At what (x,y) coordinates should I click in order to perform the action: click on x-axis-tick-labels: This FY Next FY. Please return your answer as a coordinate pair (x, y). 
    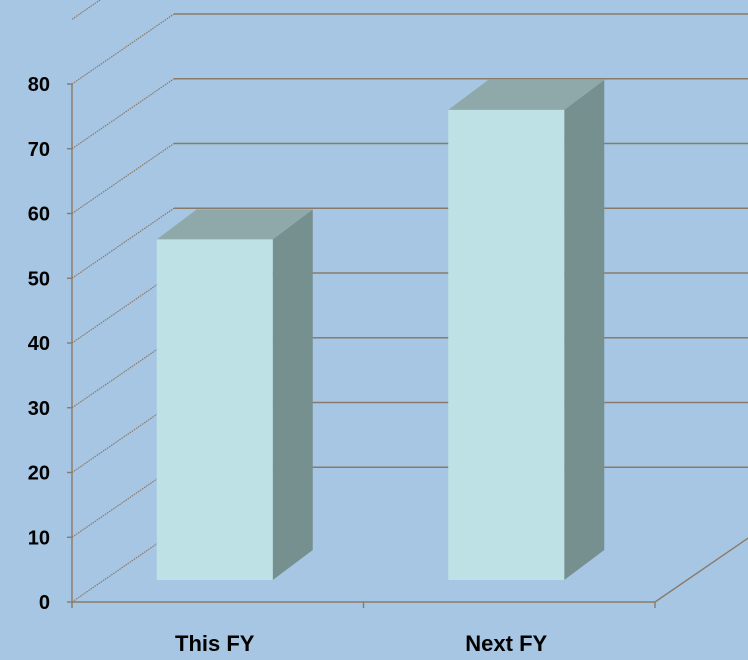
    Looking at the image, I should click on (361, 643).